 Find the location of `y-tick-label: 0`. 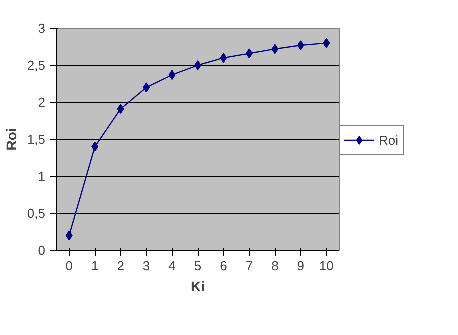

y-tick-label: 0 is located at coordinates (42, 250).